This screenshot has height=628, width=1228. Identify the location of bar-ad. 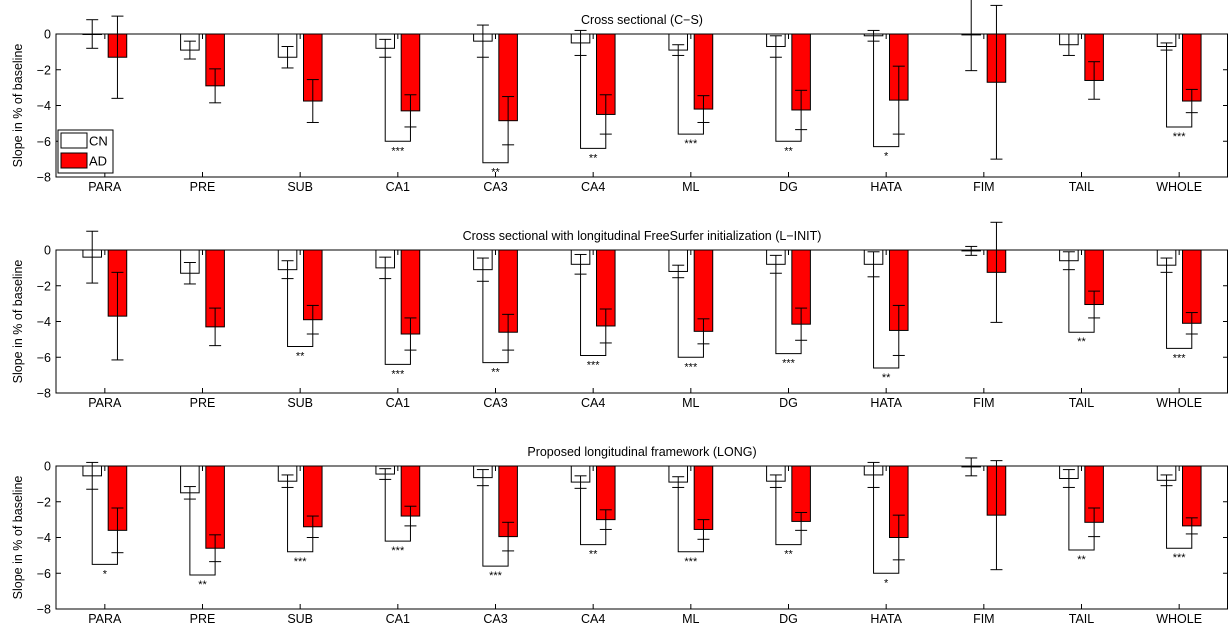
(1192, 496).